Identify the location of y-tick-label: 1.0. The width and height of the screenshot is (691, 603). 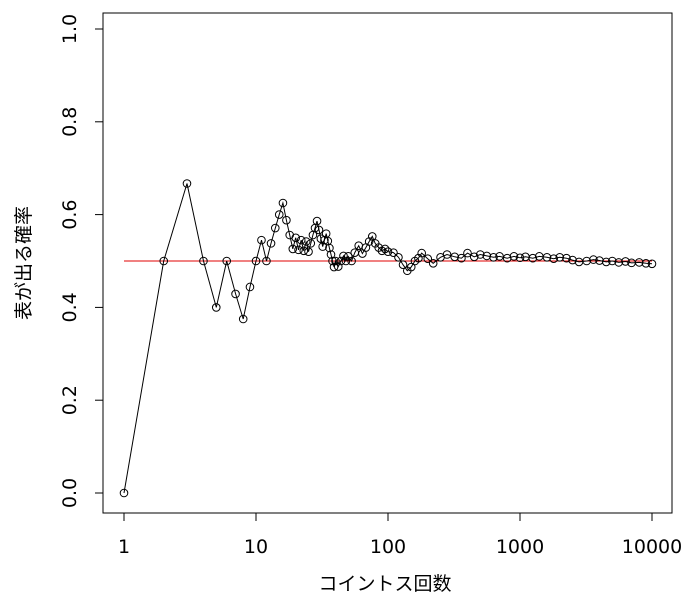
(70, 29).